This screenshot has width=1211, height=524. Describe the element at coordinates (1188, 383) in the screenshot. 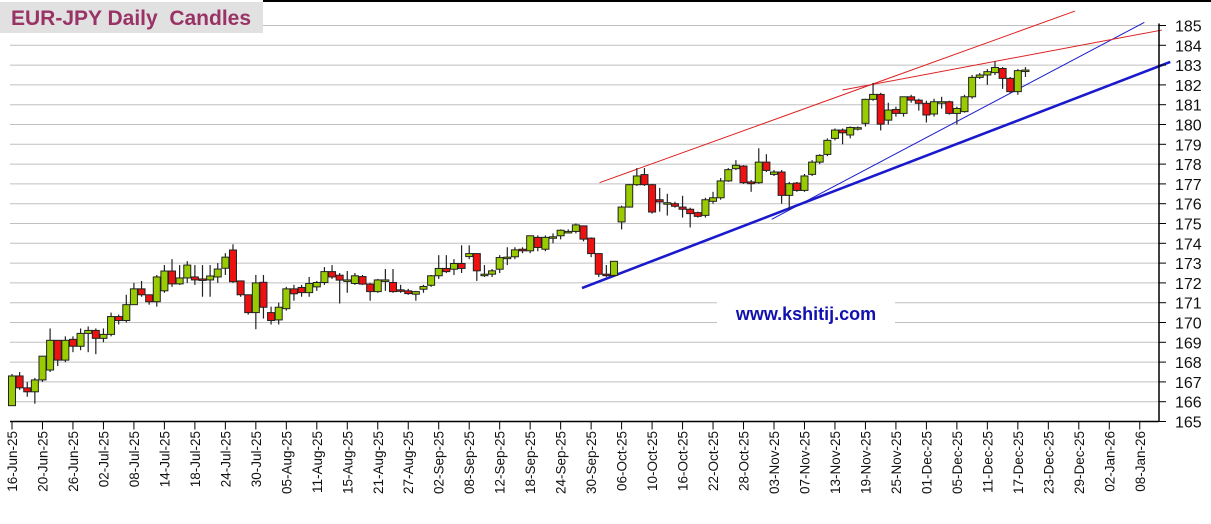

I see `y-tick-label: 167` at that location.